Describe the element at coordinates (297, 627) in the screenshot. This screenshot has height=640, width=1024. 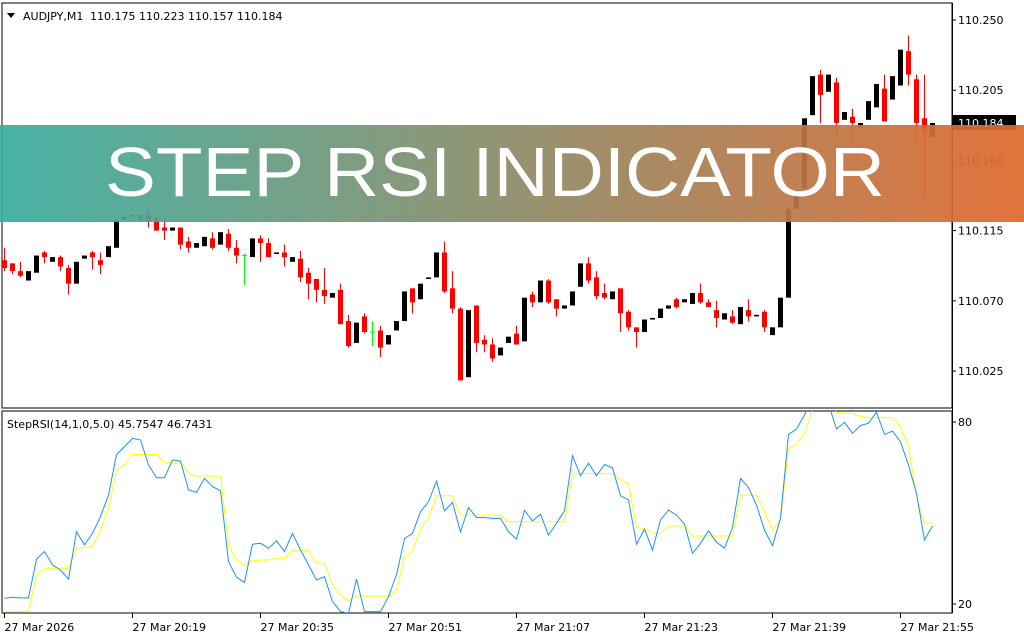
I see `time-tick-label: 27 Mar 20:35` at that location.